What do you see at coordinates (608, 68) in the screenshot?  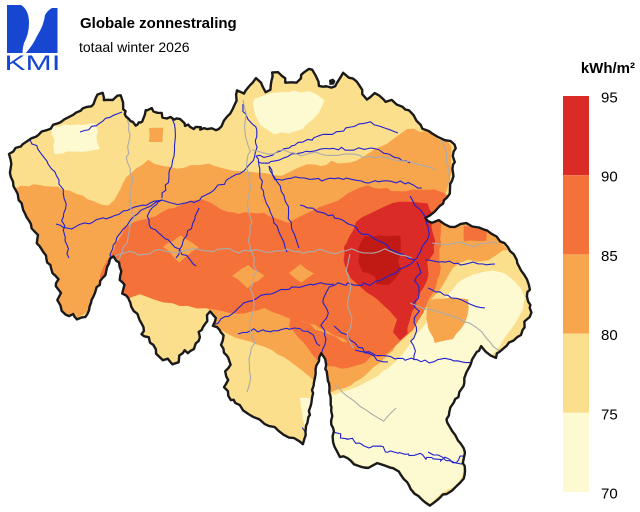 I see `svg-text: kWh/m²` at bounding box center [608, 68].